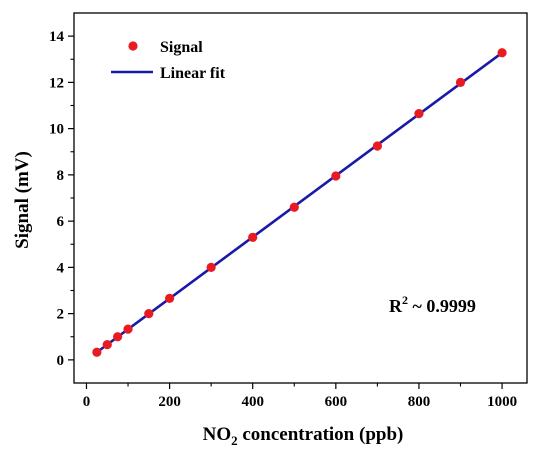  Describe the element at coordinates (252, 402) in the screenshot. I see `x-tick-label: 400` at that location.